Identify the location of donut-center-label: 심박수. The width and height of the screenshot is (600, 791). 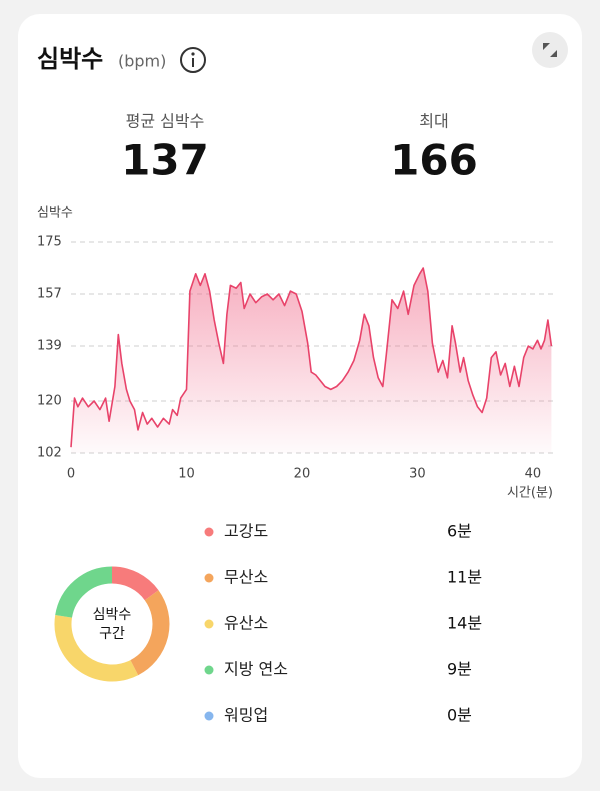
(112, 615).